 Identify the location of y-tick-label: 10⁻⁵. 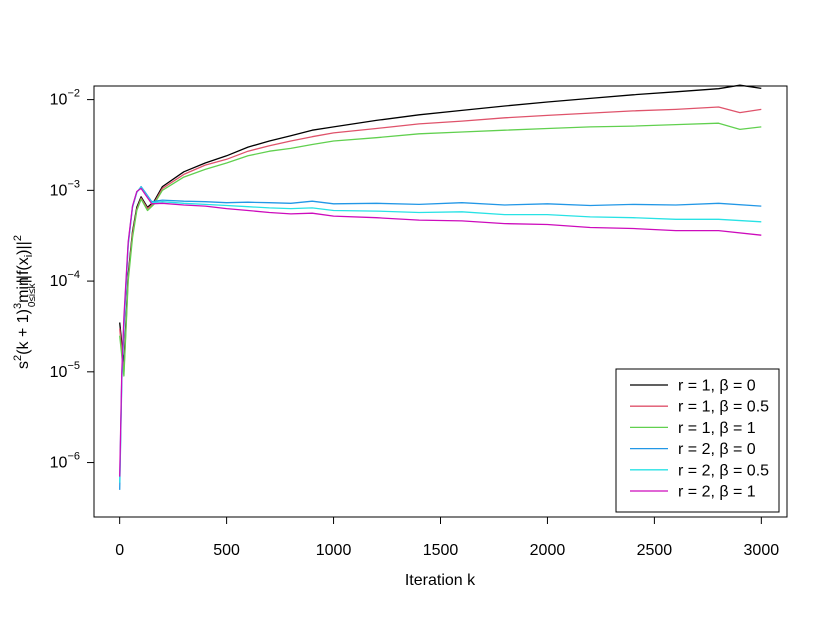
(65, 370).